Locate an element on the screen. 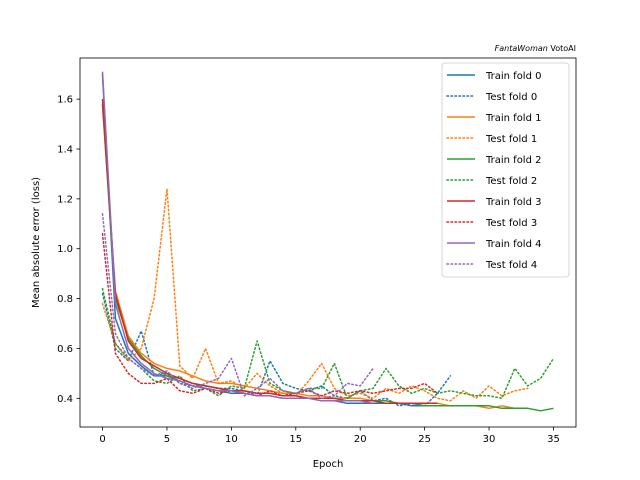  y-axis-title: Mean absolute error (loss) is located at coordinates (36, 242).